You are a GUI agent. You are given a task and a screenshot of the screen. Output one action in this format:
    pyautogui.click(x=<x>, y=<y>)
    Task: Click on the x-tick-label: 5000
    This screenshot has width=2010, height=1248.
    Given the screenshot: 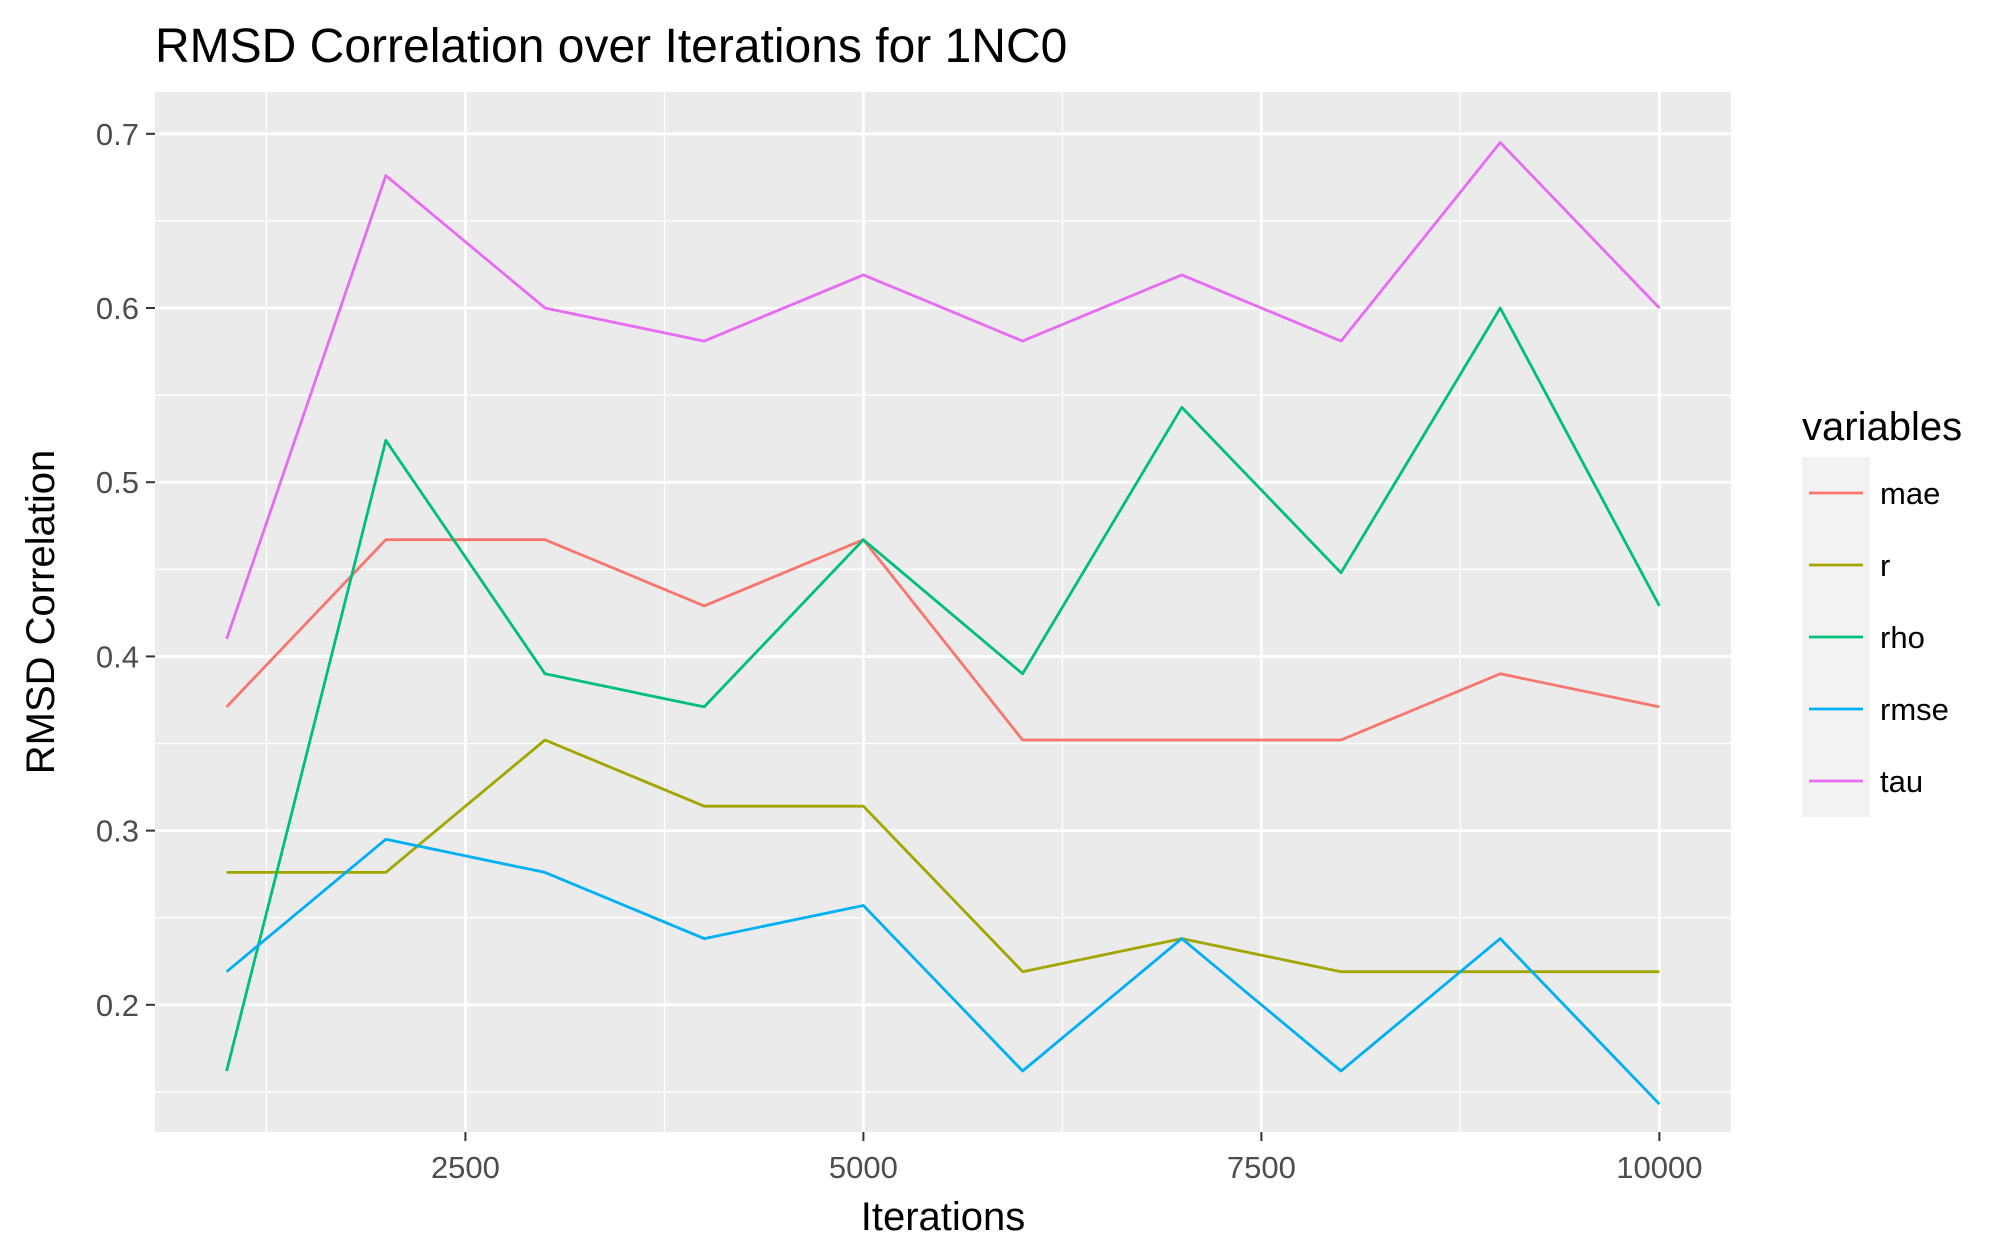 What is the action you would take?
    pyautogui.click(x=863, y=1167)
    